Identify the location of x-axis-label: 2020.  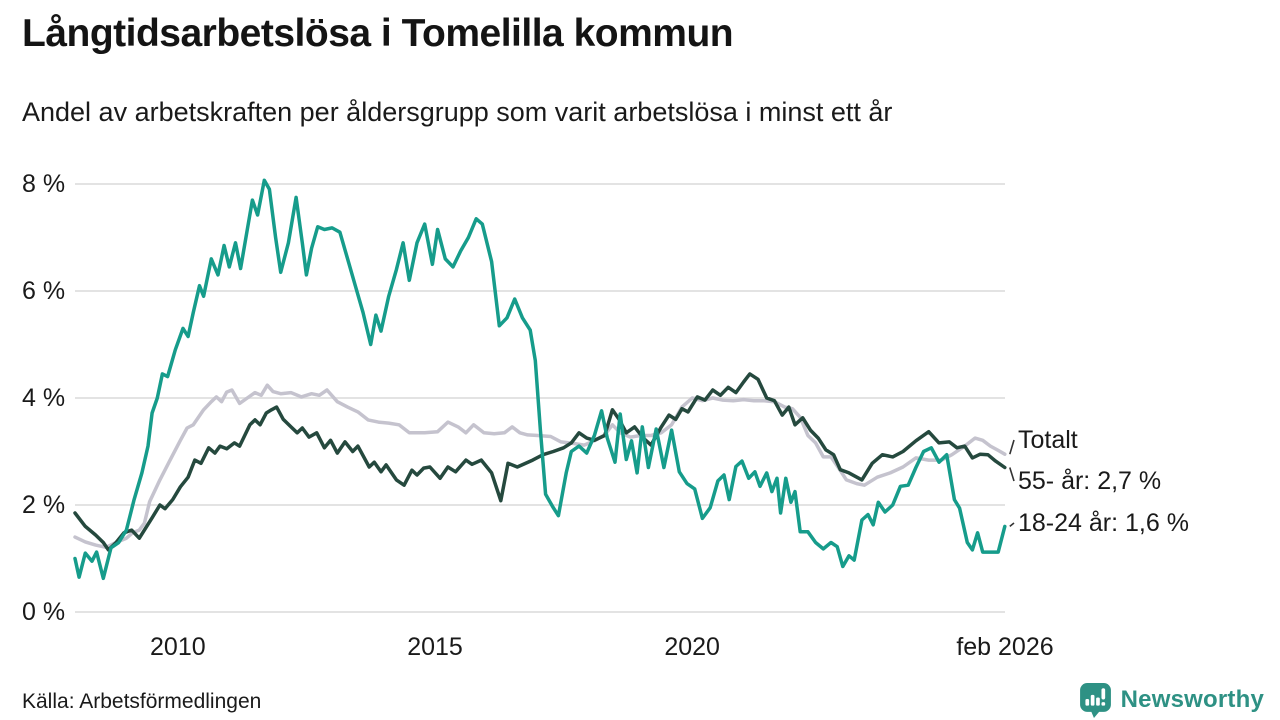
(692, 647).